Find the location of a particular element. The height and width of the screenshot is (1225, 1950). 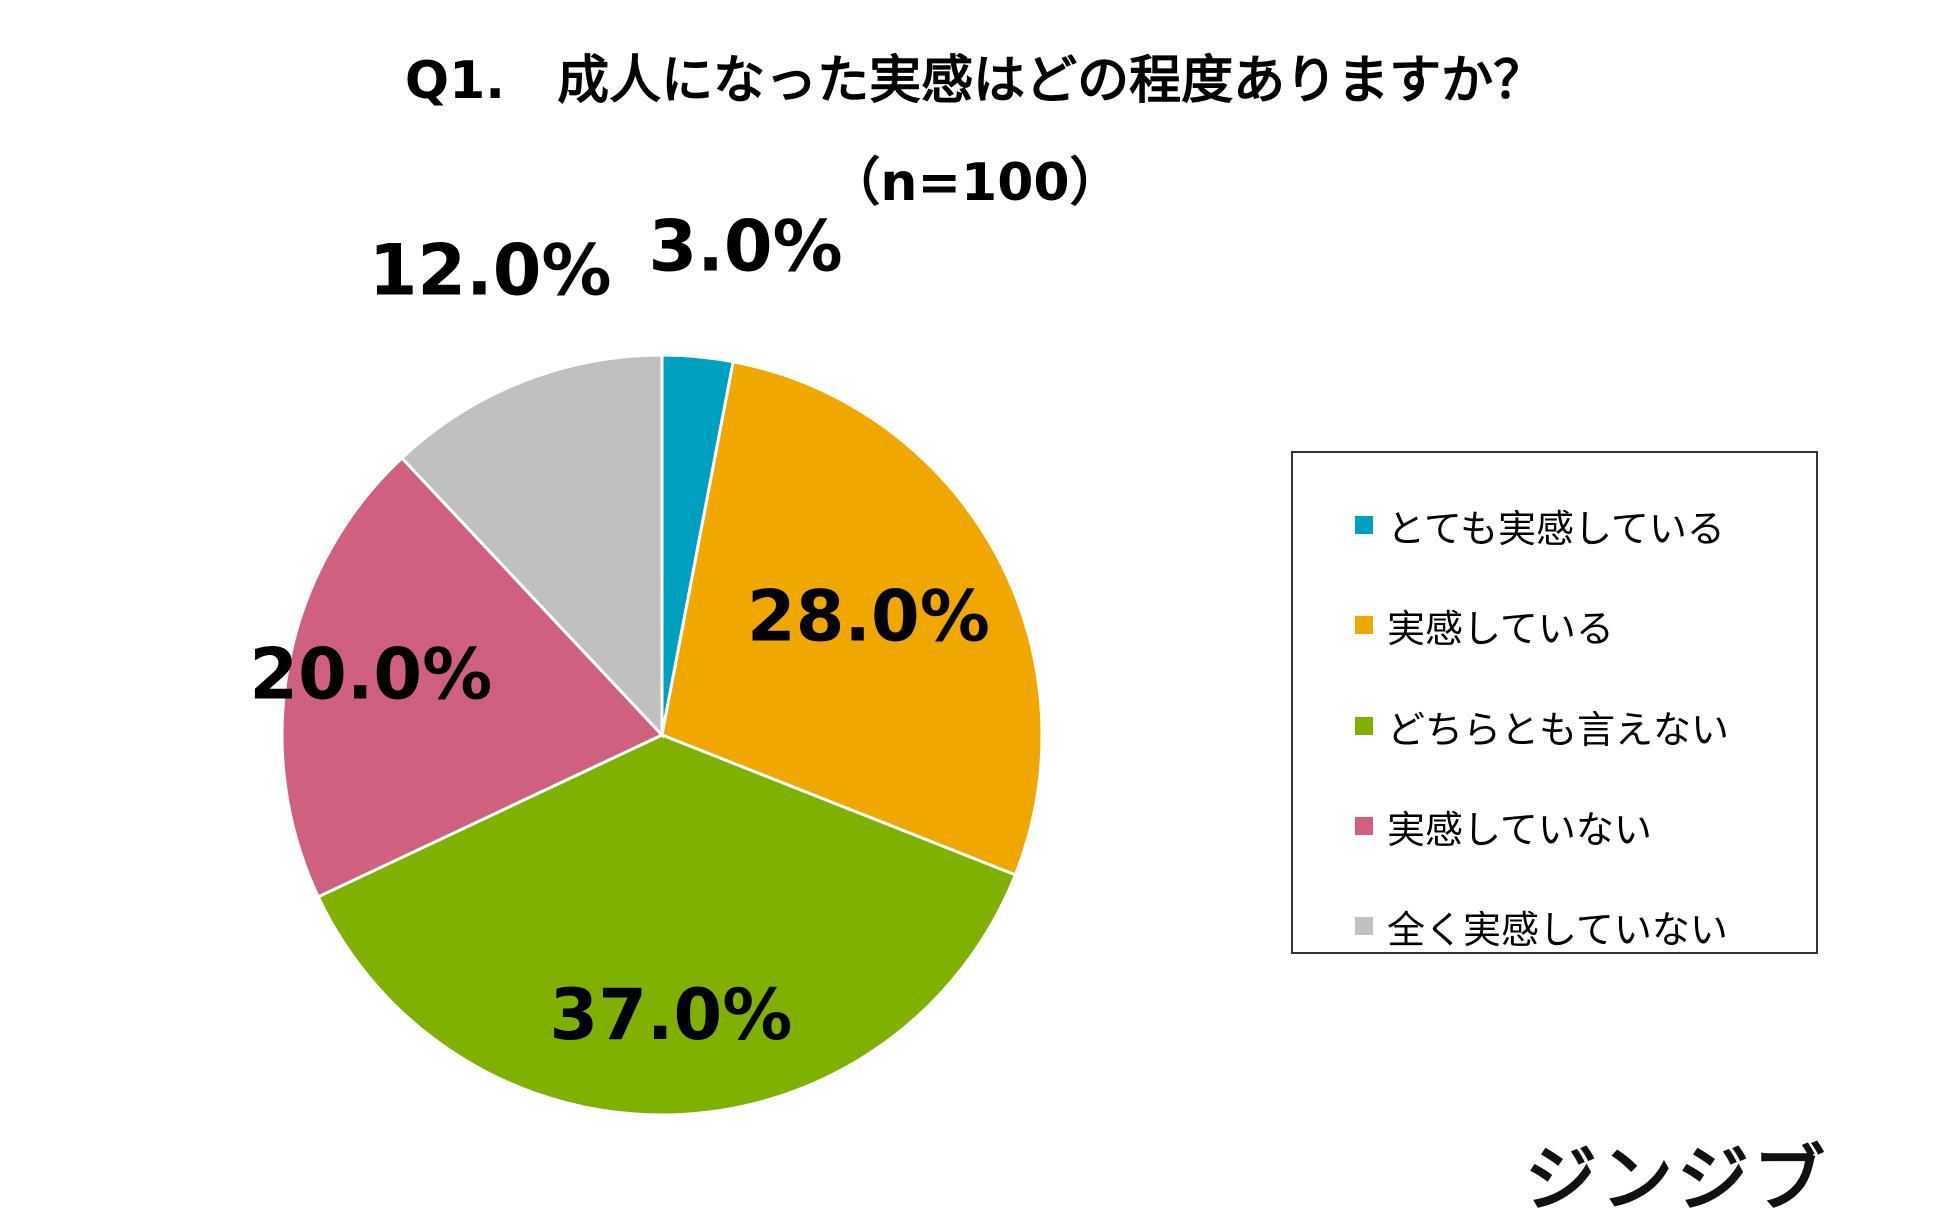

legend-item: 実感している is located at coordinates (1484, 625).